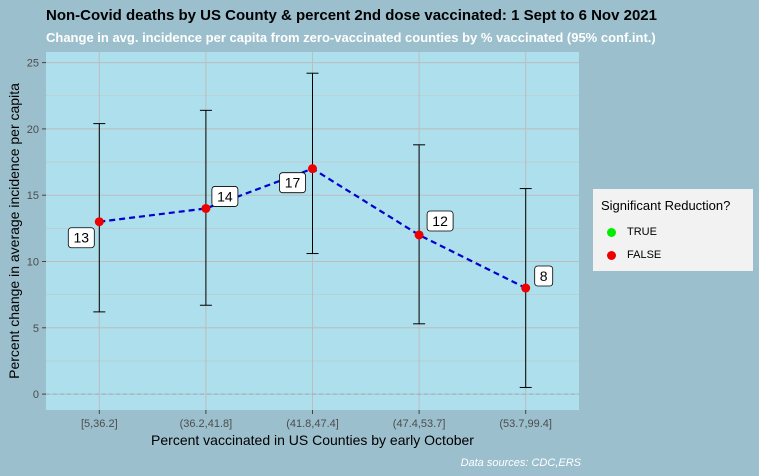 This screenshot has height=476, width=759. Describe the element at coordinates (666, 205) in the screenshot. I see `legend-title: Significant Reduction?` at that location.